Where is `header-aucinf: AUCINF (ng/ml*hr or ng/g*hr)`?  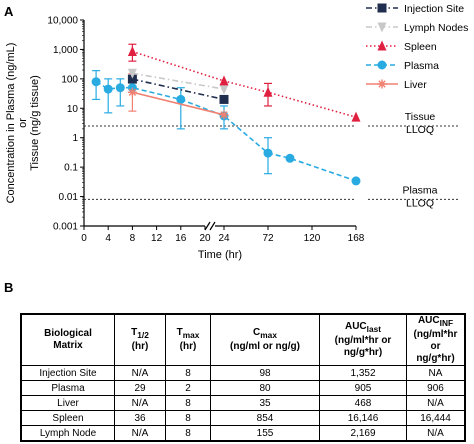
header-aucinf: AUCINF (ng/ml*hr or ng/g*hr) is located at coordinates (436, 339).